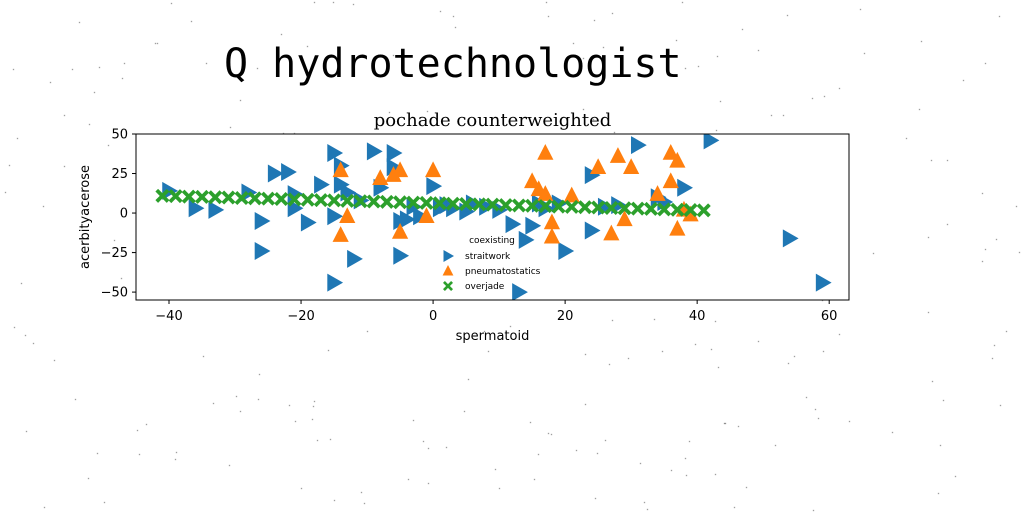 This screenshot has width=1024, height=512. What do you see at coordinates (168, 316) in the screenshot?
I see `x-tick-label: −40` at bounding box center [168, 316].